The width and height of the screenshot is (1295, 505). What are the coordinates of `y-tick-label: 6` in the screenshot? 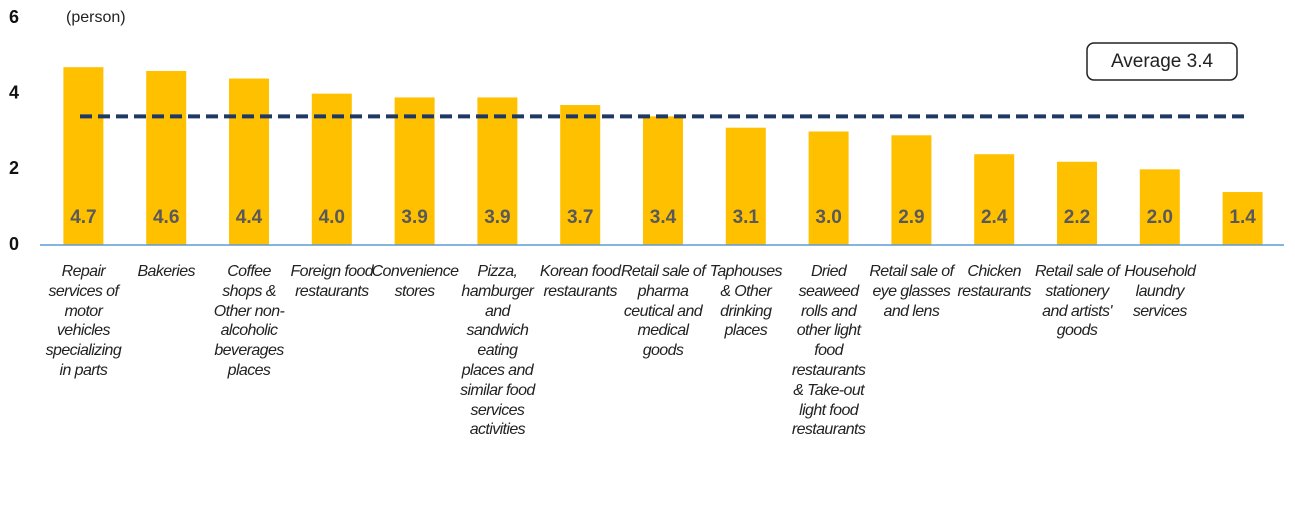 It's located at (14, 17).